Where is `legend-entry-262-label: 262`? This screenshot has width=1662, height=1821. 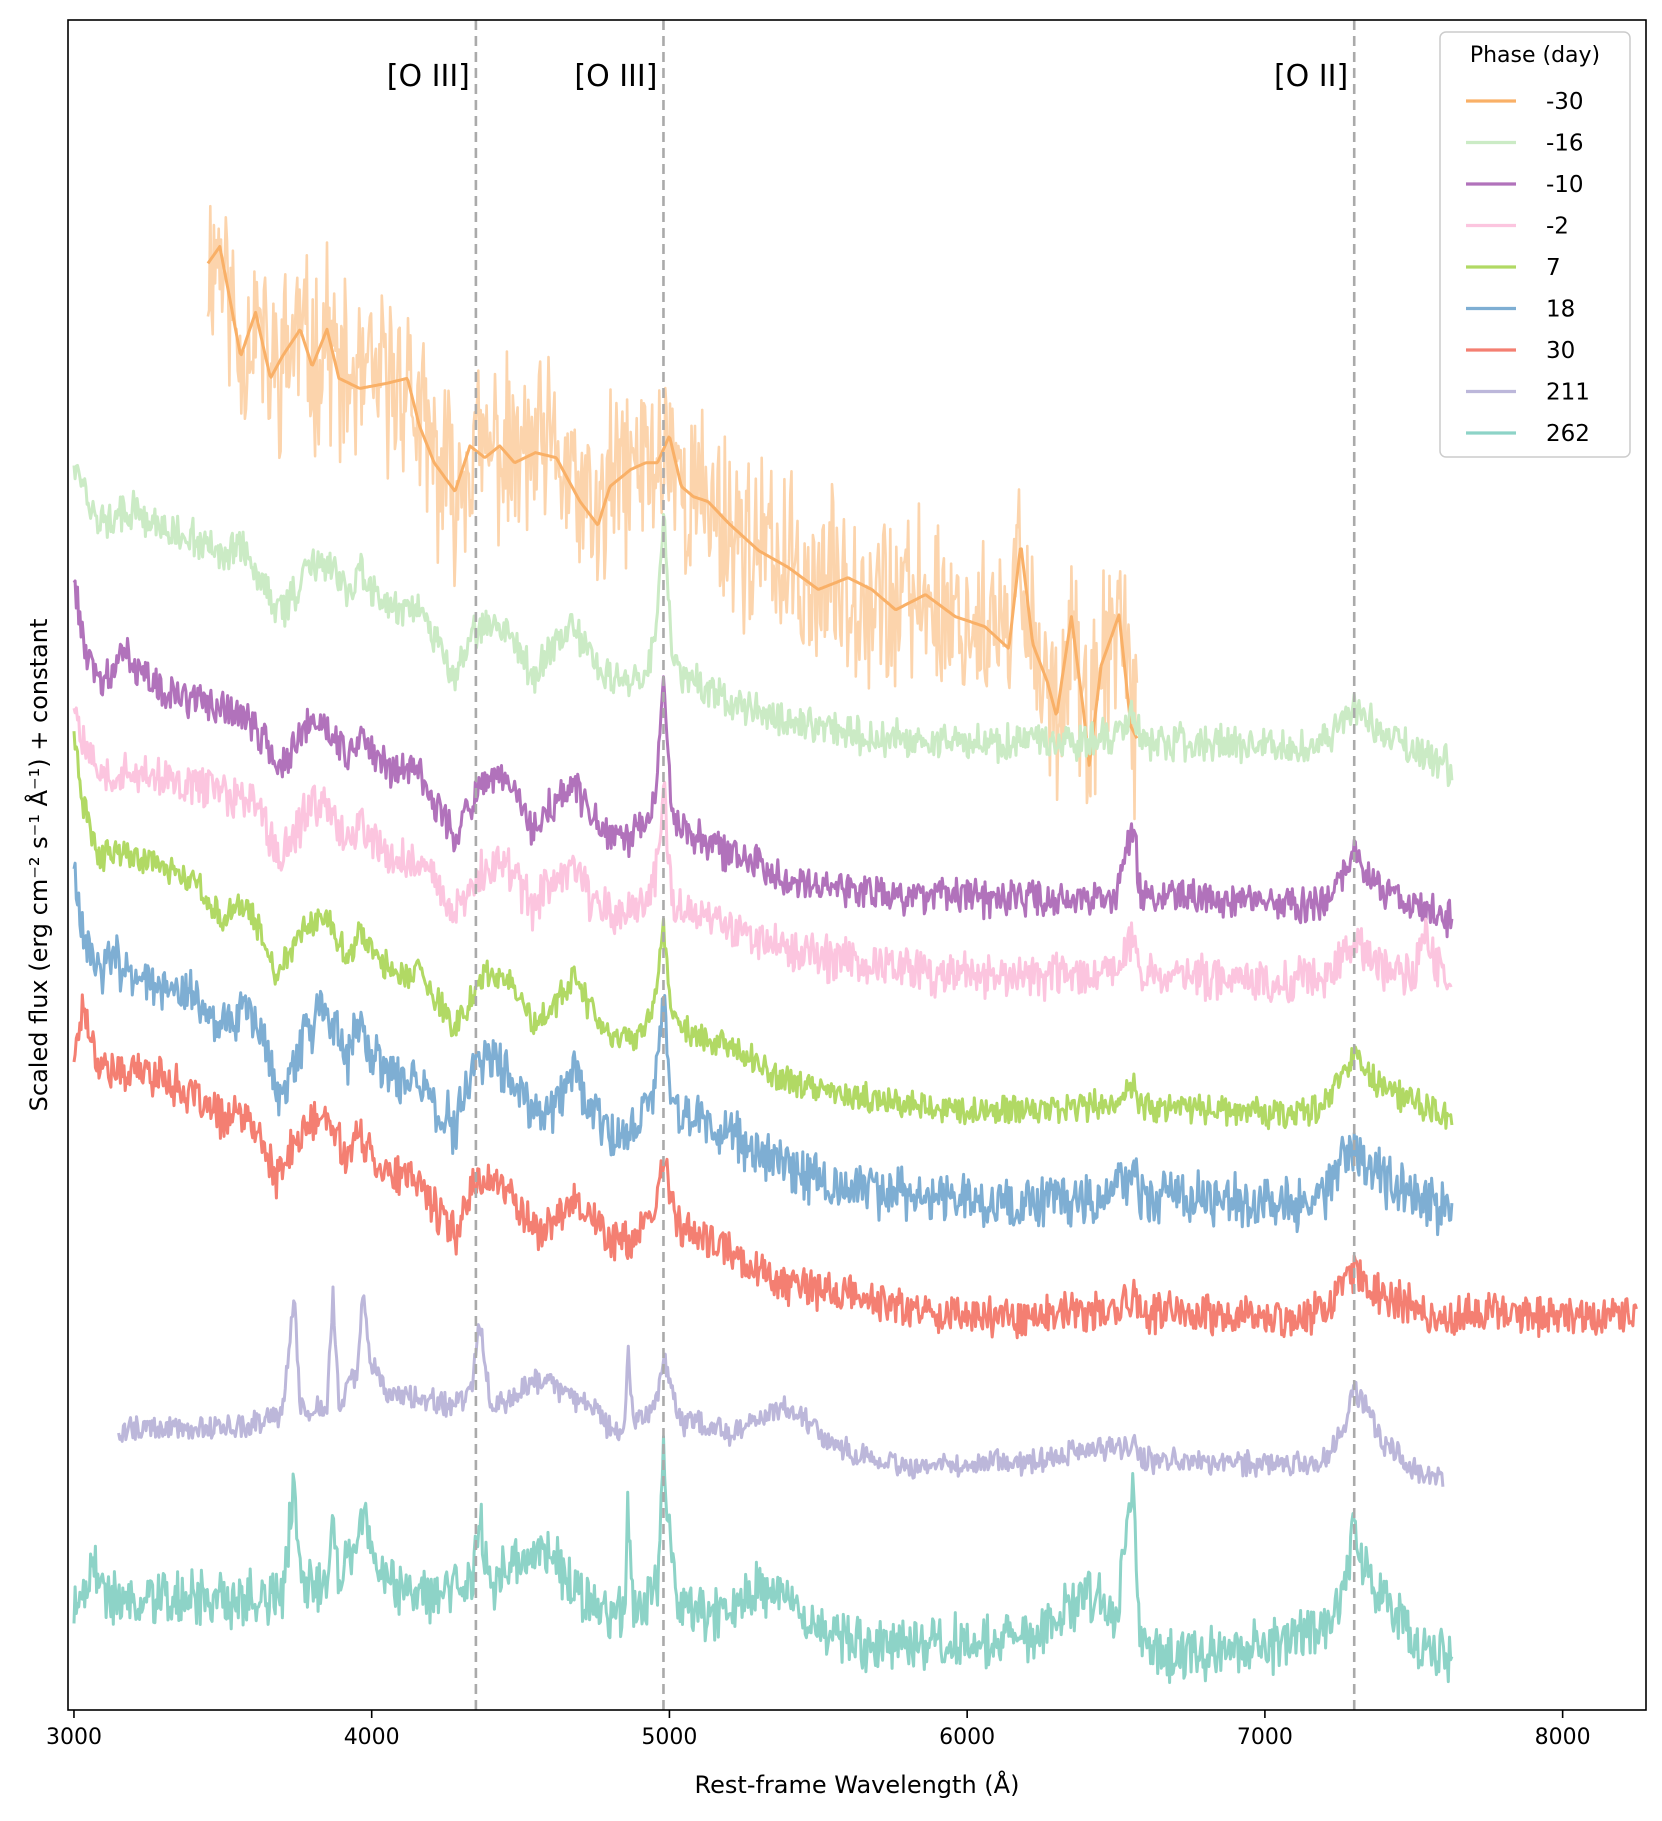
legend-entry-262-label: 262 is located at coordinates (1568, 434).